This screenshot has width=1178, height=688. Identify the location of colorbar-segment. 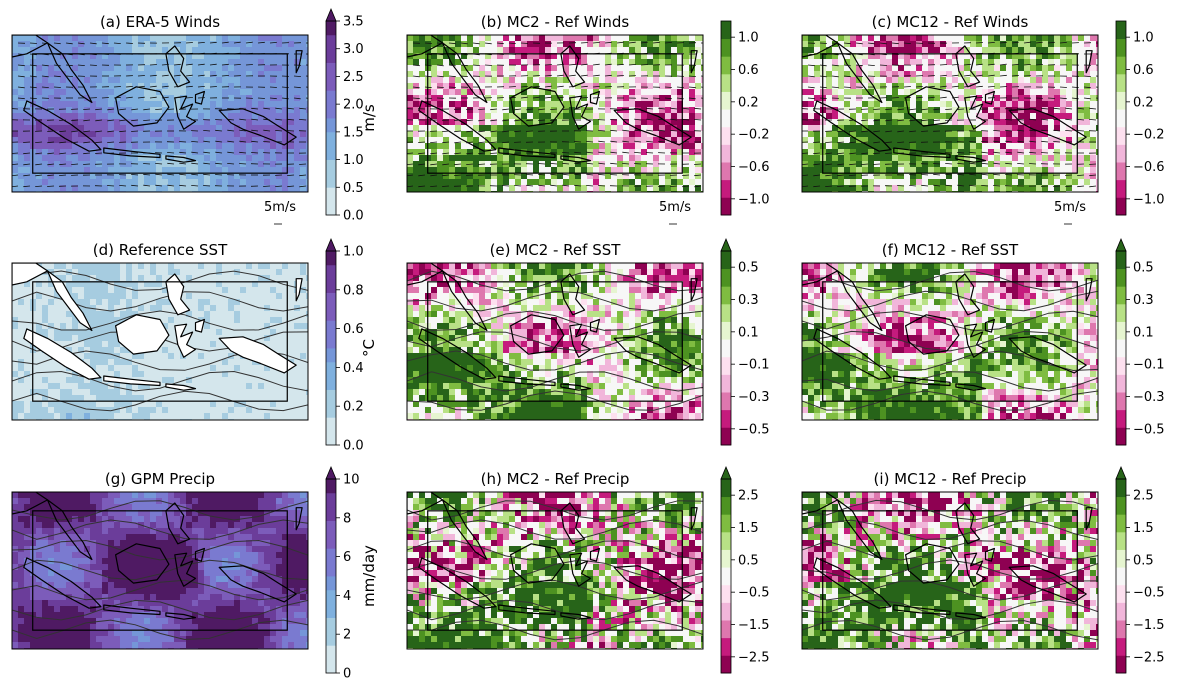
(726, 153).